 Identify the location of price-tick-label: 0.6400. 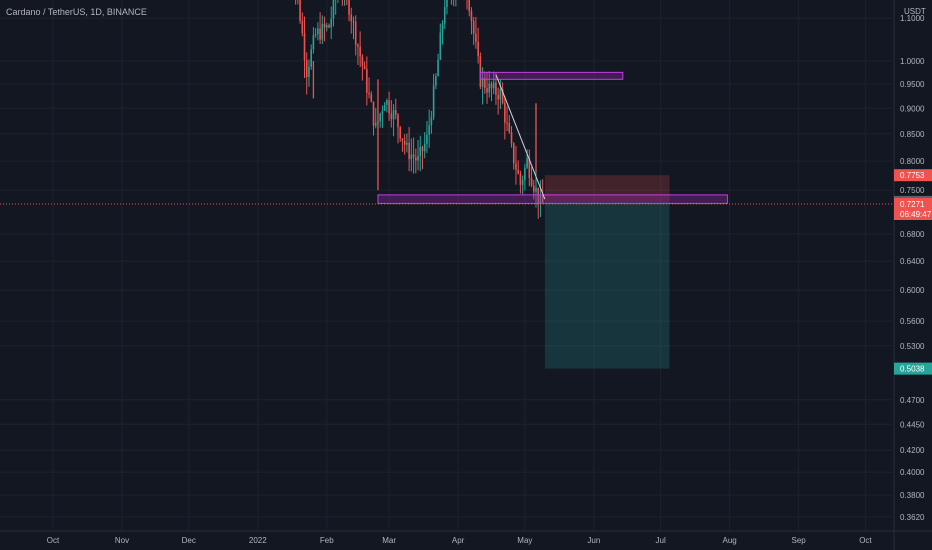
(912, 261).